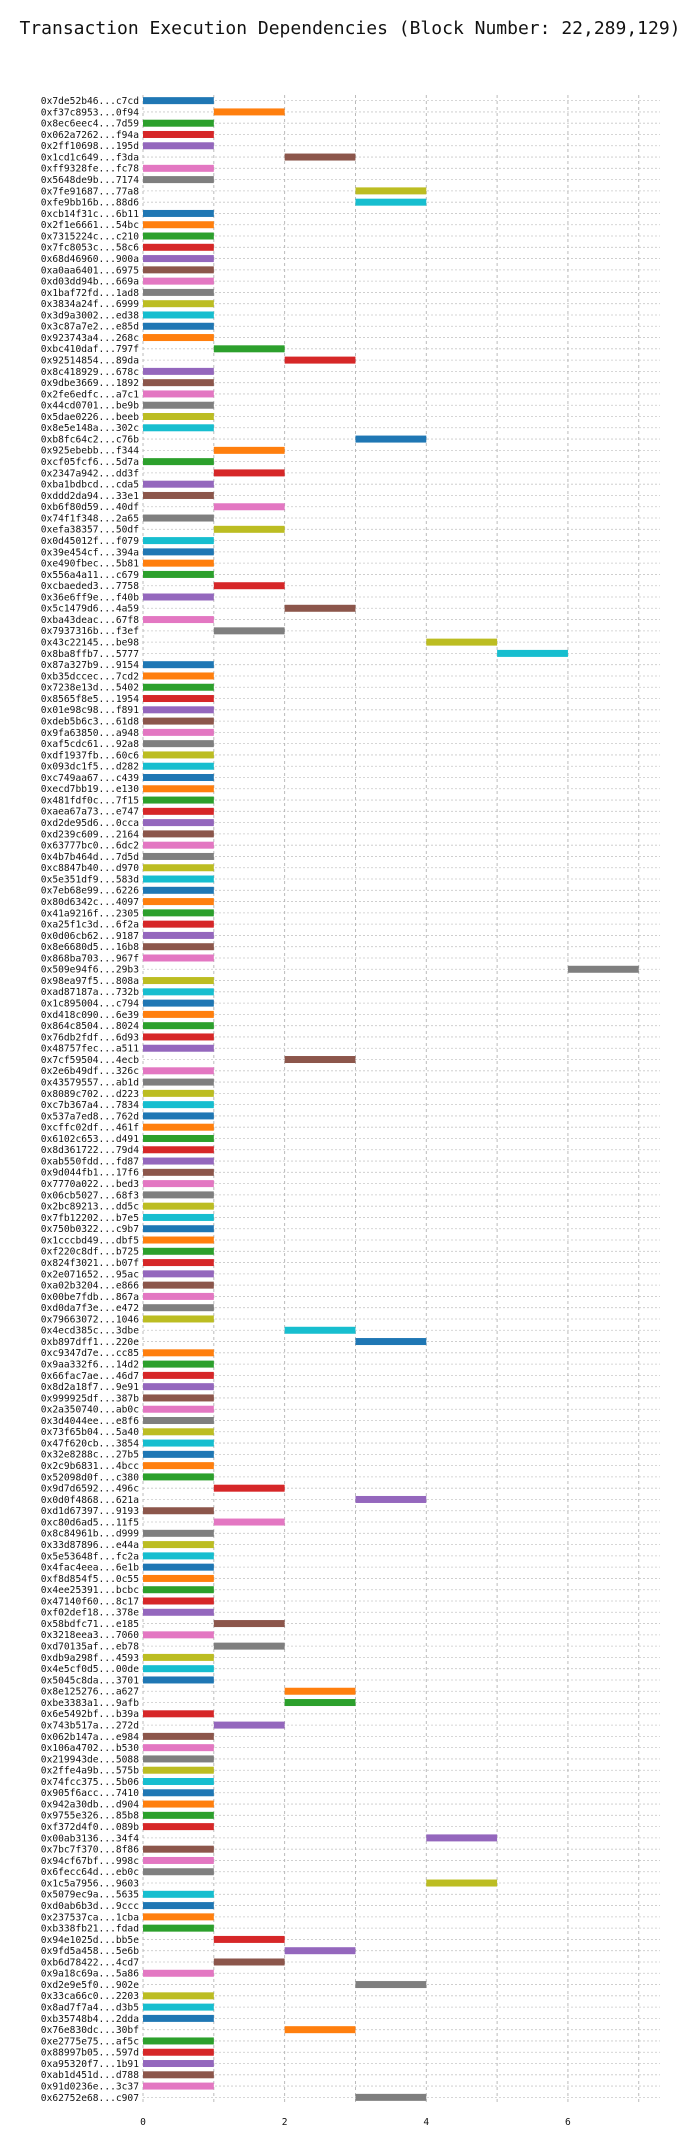 This screenshot has width=700, height=2136. What do you see at coordinates (90, 1477) in the screenshot?
I see `tx-hash-label: 0x52098d0f...c380` at bounding box center [90, 1477].